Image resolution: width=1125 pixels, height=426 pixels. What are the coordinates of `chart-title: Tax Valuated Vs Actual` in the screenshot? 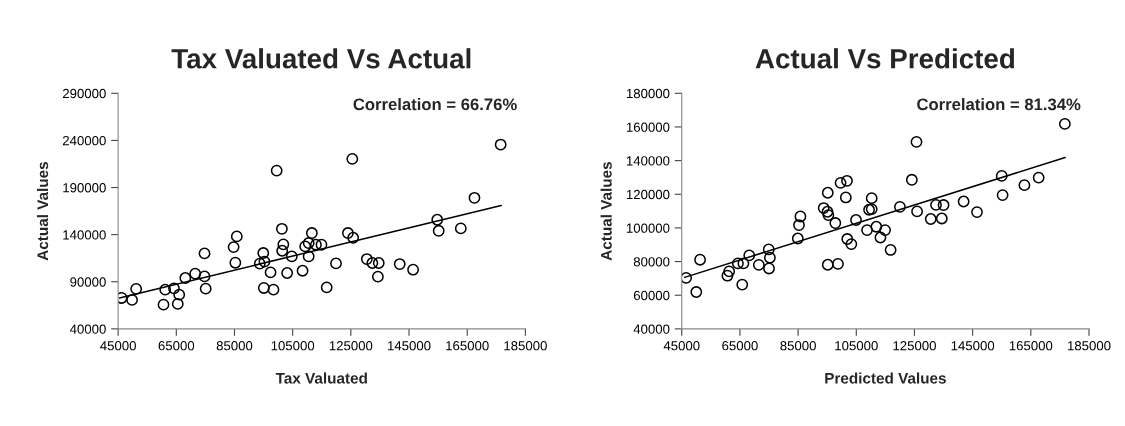 It's located at (321, 58).